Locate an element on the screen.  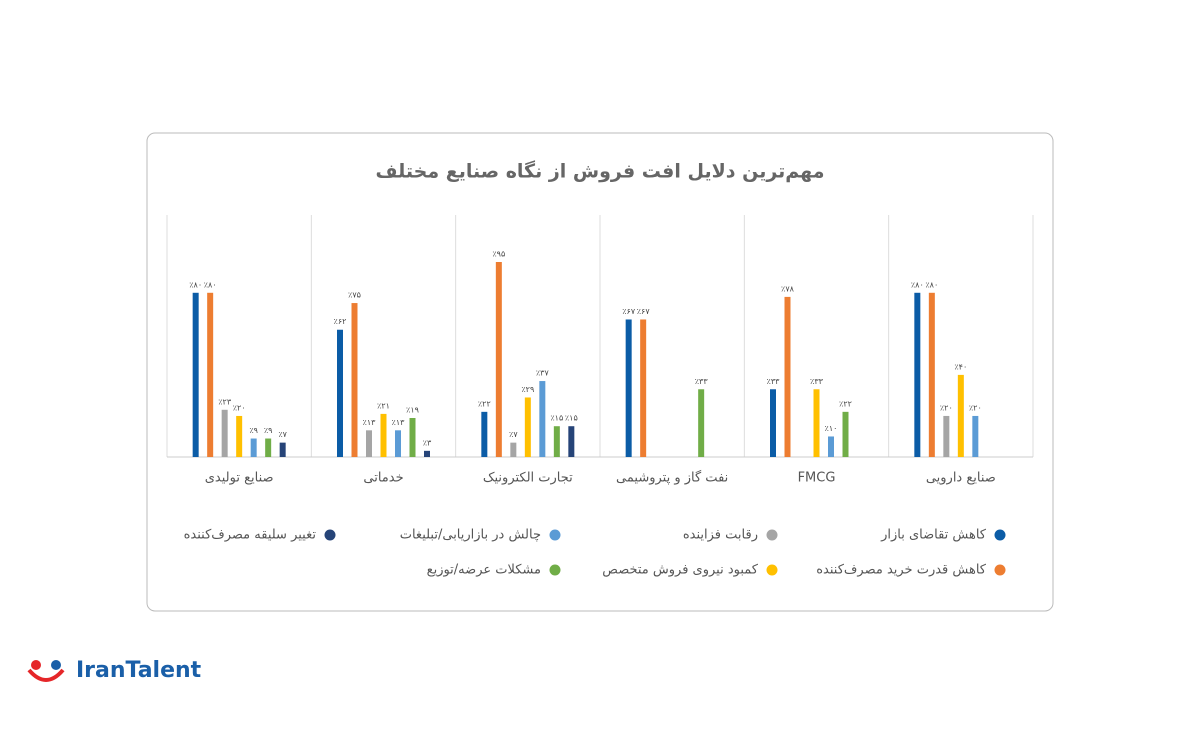
value-label: ٪۷۵ is located at coordinates (354, 295).